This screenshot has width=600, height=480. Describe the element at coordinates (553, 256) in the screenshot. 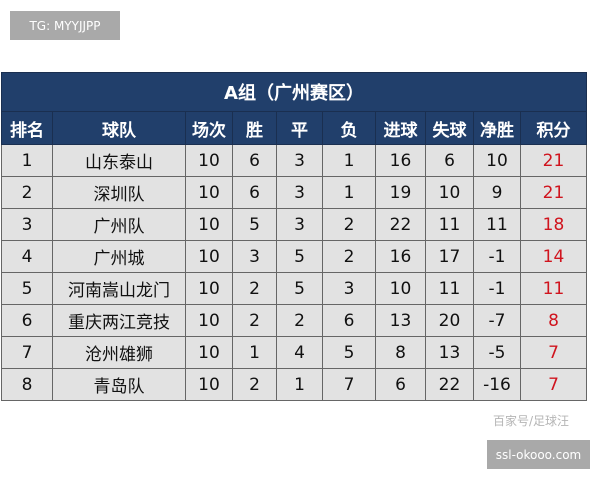

I see `table-cell: 14` at that location.